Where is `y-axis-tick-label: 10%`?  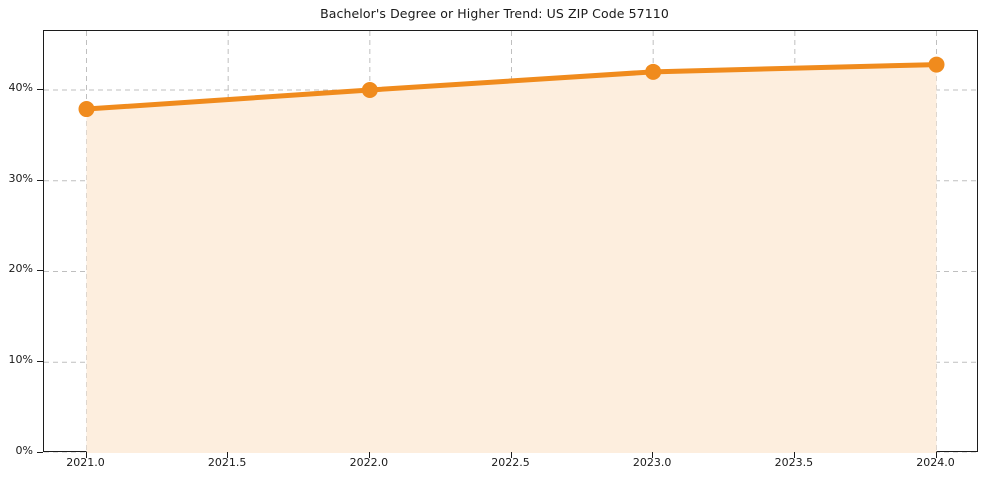
y-axis-tick-label: 10% is located at coordinates (20, 360).